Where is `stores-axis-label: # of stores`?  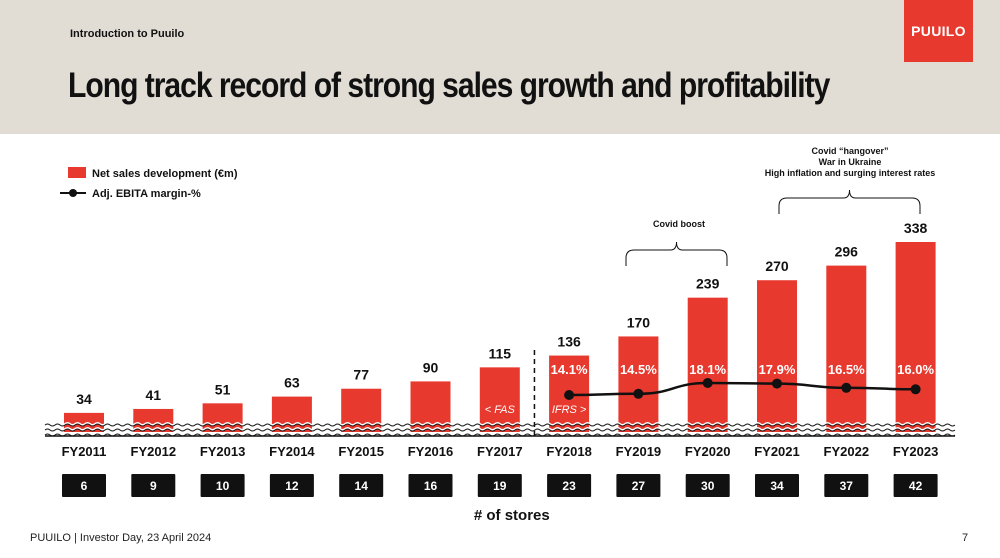 stores-axis-label: # of stores is located at coordinates (512, 515).